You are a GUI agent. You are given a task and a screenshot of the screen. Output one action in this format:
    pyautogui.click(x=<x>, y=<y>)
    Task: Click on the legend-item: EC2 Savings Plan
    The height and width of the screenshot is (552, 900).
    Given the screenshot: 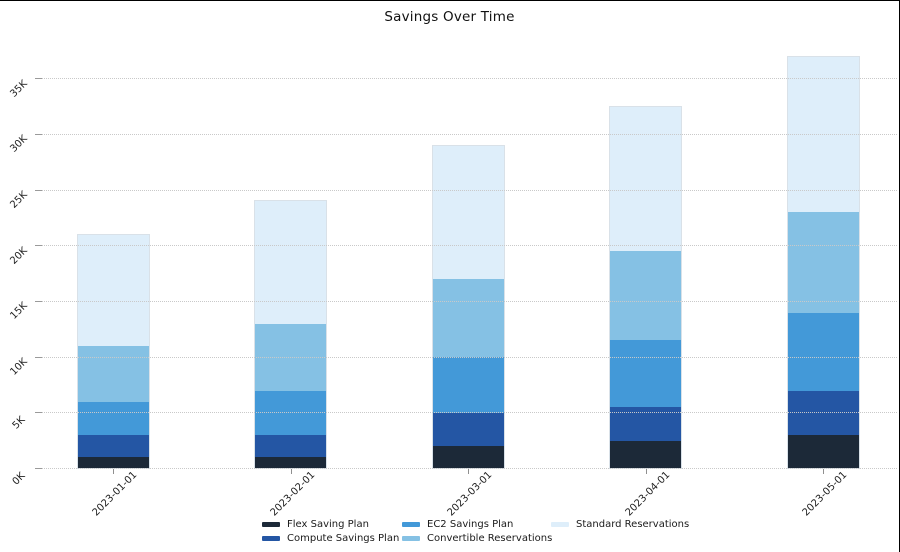 What is the action you would take?
    pyautogui.click(x=457, y=524)
    